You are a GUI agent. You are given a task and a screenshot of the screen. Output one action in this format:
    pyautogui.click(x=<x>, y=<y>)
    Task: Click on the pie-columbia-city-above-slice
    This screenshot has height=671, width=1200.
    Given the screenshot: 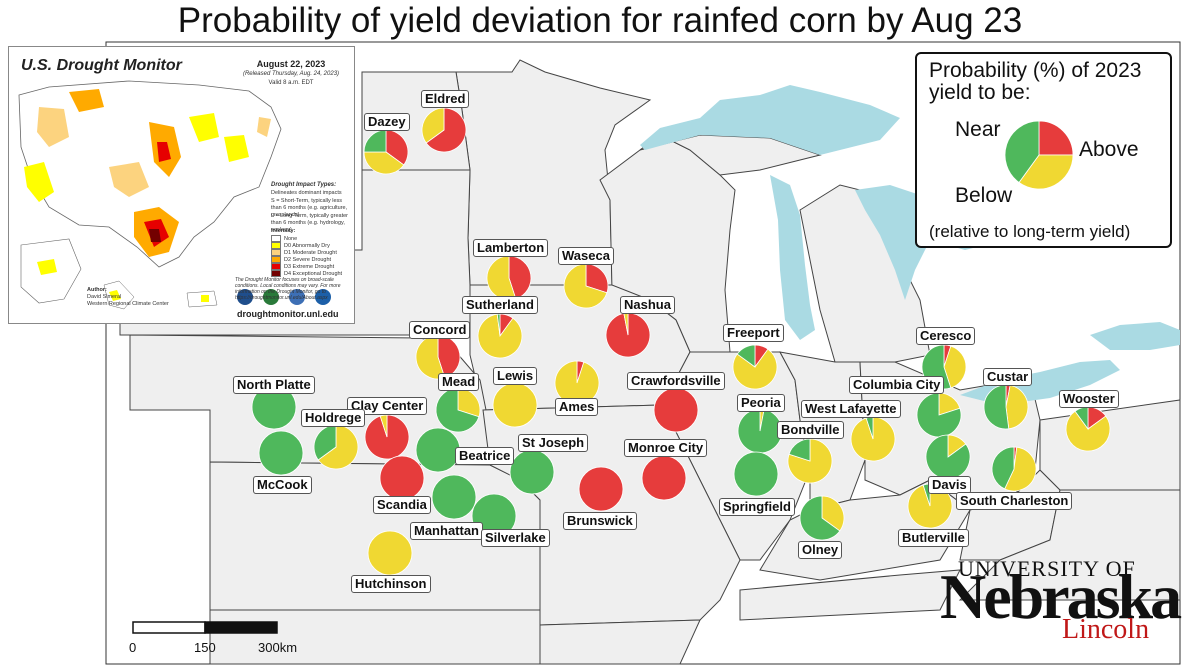 What is the action you would take?
    pyautogui.click(x=939, y=415)
    